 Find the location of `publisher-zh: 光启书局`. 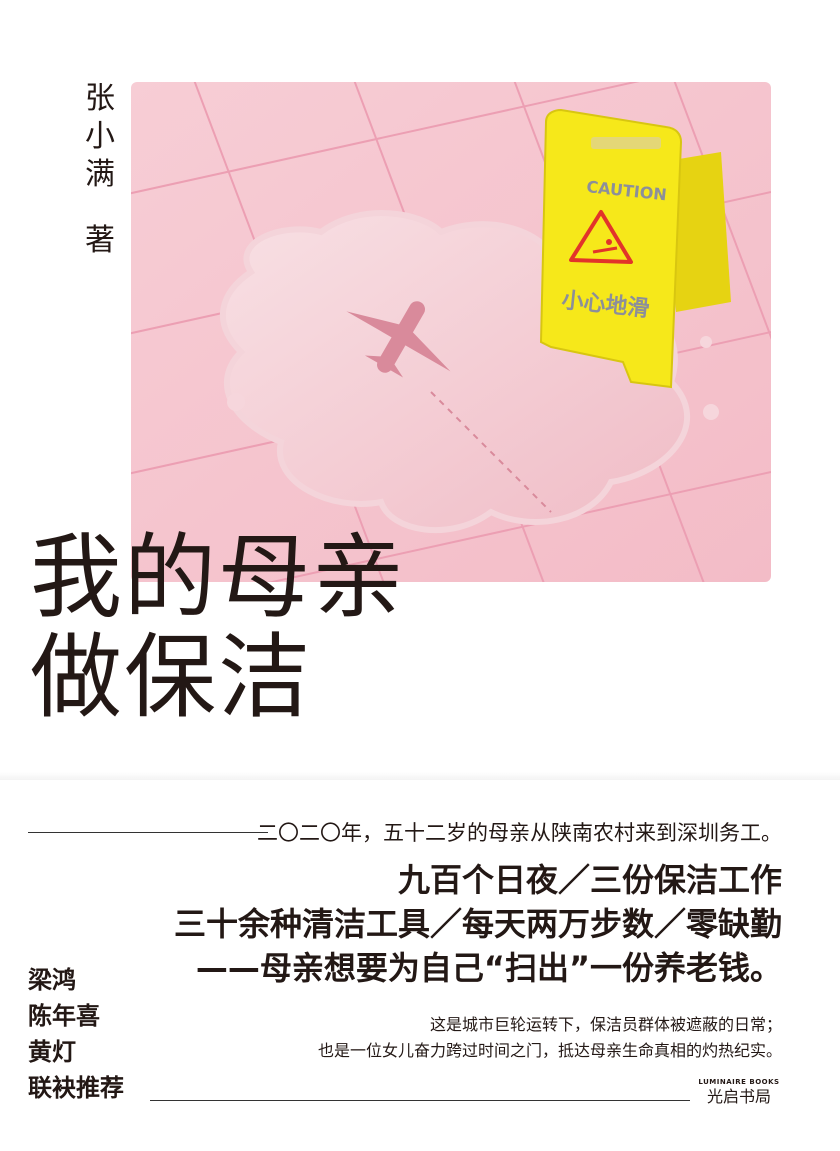

publisher-zh: 光启书局 is located at coordinates (738, 1096).